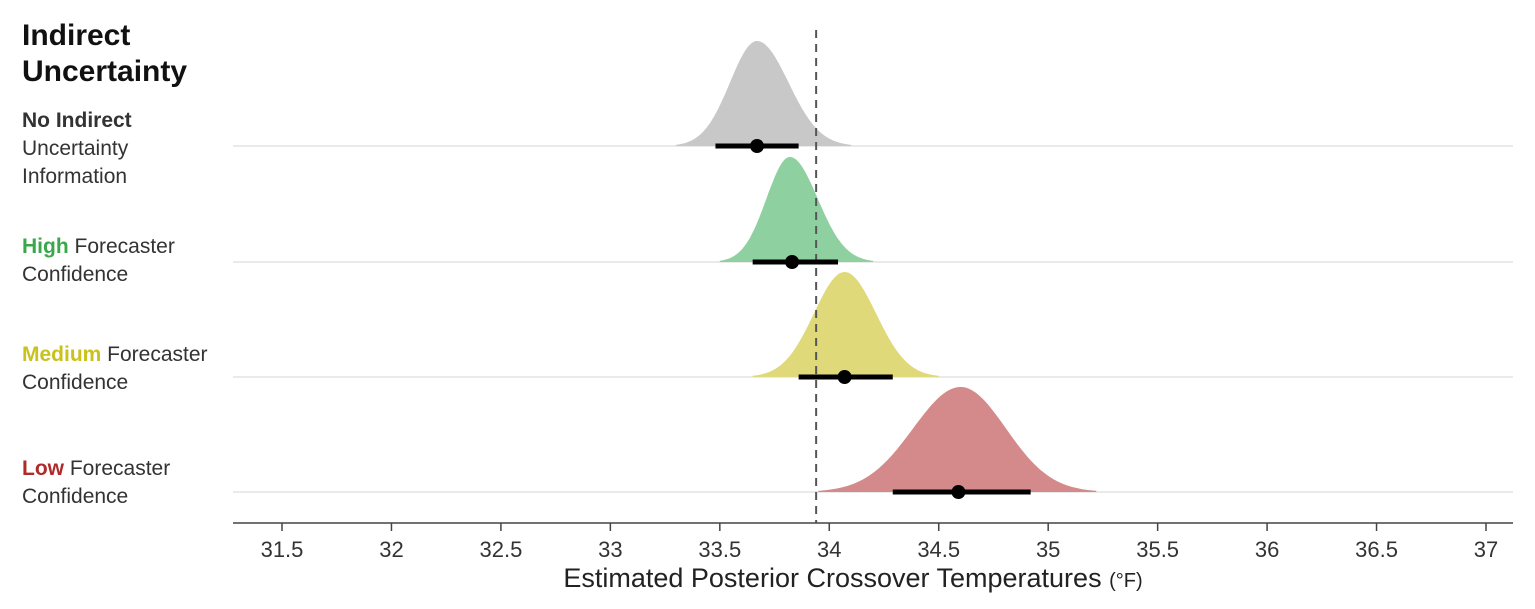  I want to click on row-label-medium: Medium Forecaster Confidence, so click(129, 369).